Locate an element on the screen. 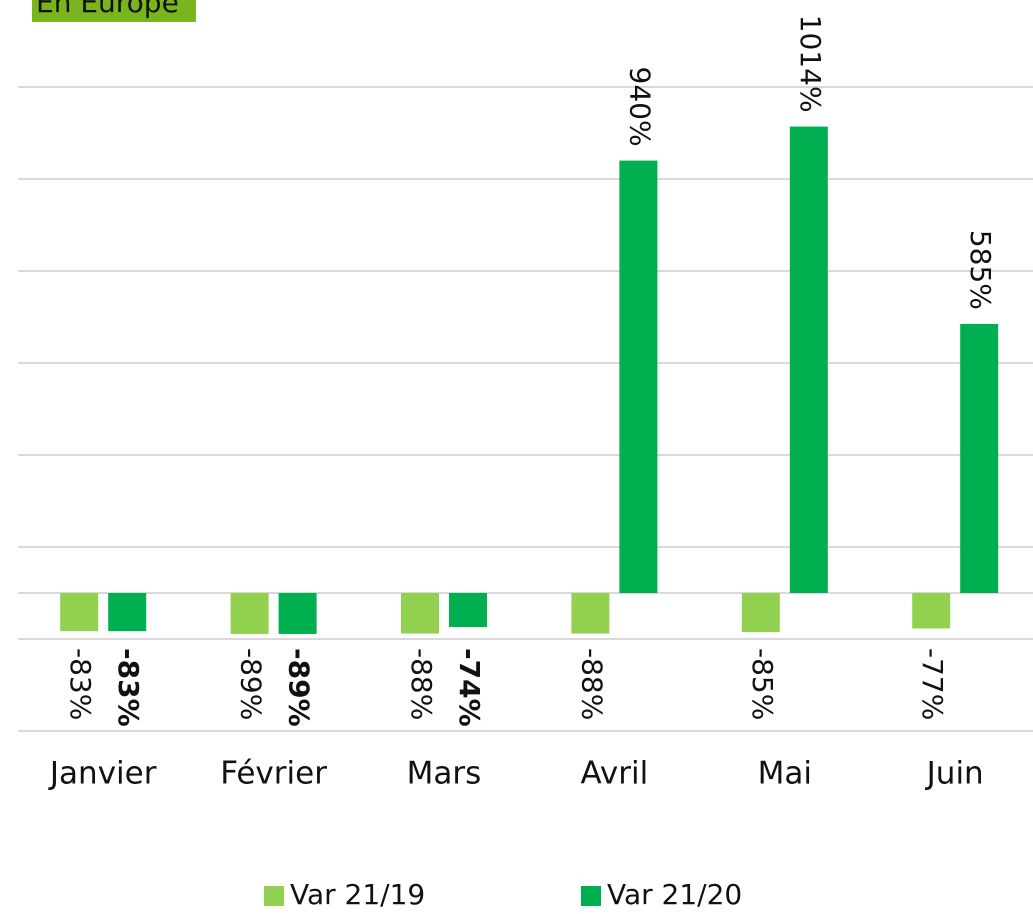  x-tick-label: Avril is located at coordinates (615, 774).